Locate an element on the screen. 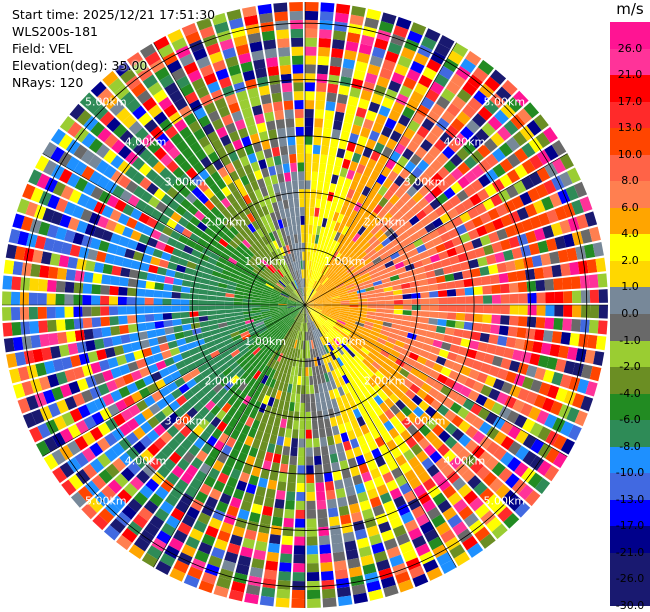 The width and height of the screenshot is (650, 612). colorbar-tick-label: 8.0 is located at coordinates (630, 181).